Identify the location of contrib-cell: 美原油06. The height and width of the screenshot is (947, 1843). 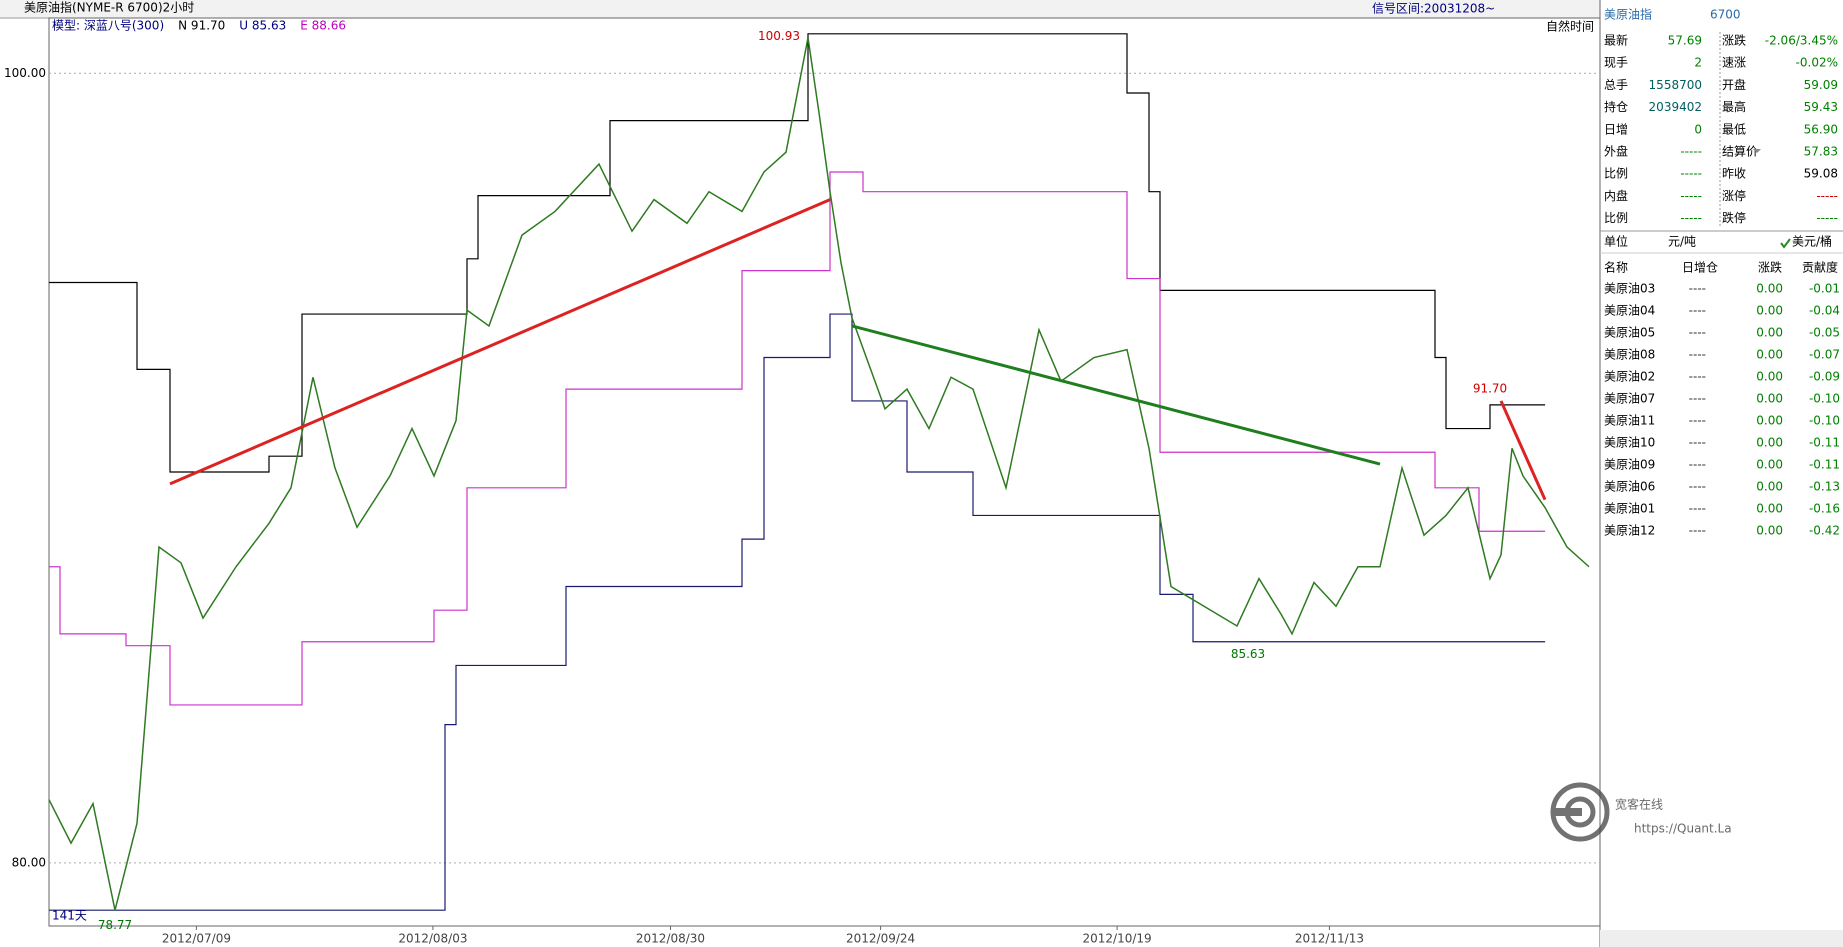
(1629, 487).